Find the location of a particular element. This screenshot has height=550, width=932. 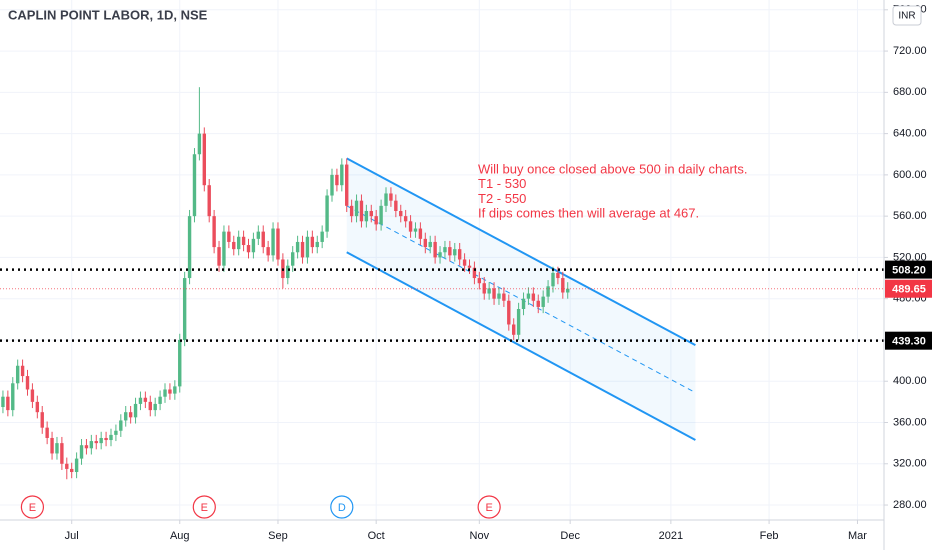

channel-lower is located at coordinates (521, 346).